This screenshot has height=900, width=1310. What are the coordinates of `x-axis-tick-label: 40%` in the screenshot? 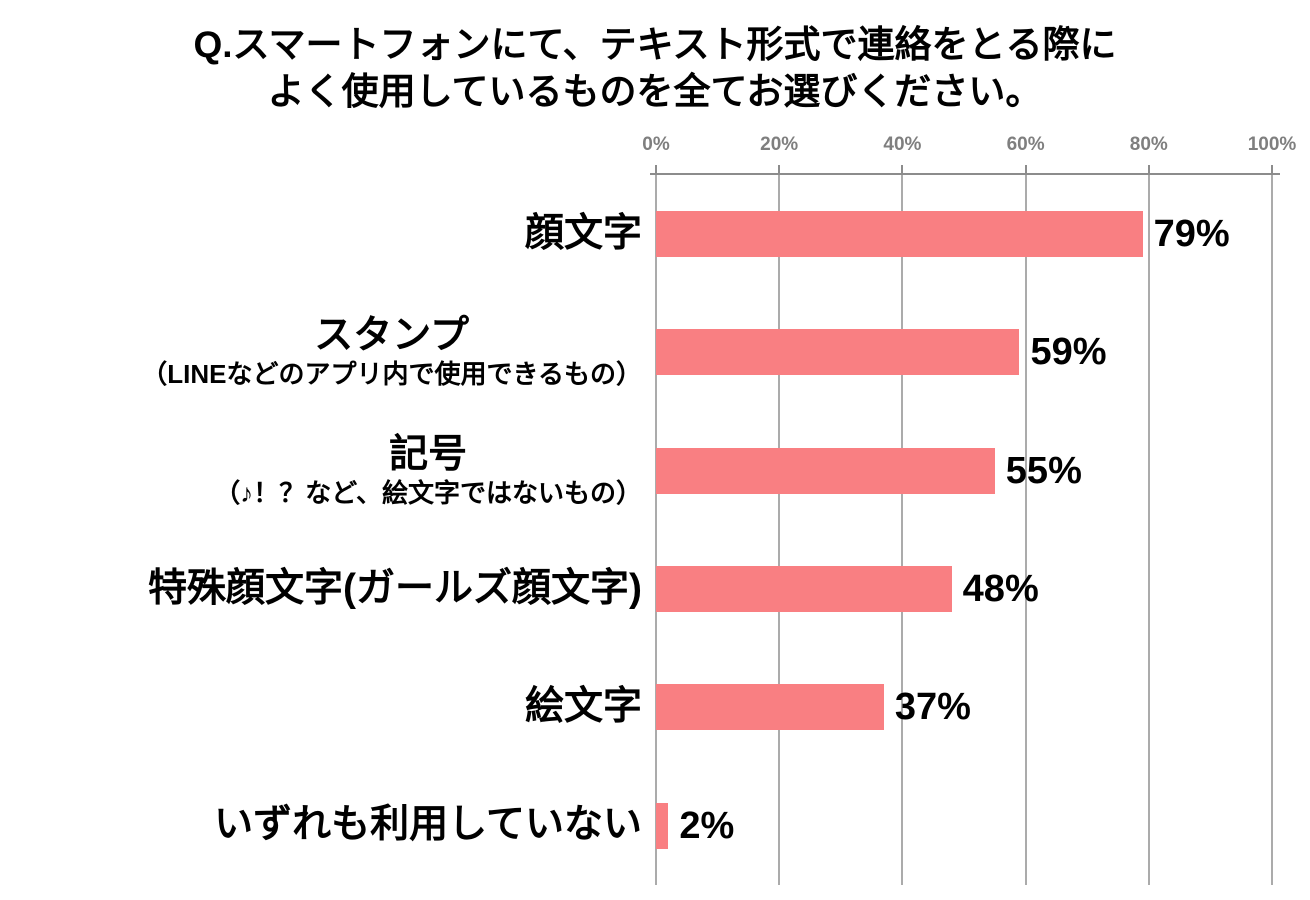 It's located at (902, 144).